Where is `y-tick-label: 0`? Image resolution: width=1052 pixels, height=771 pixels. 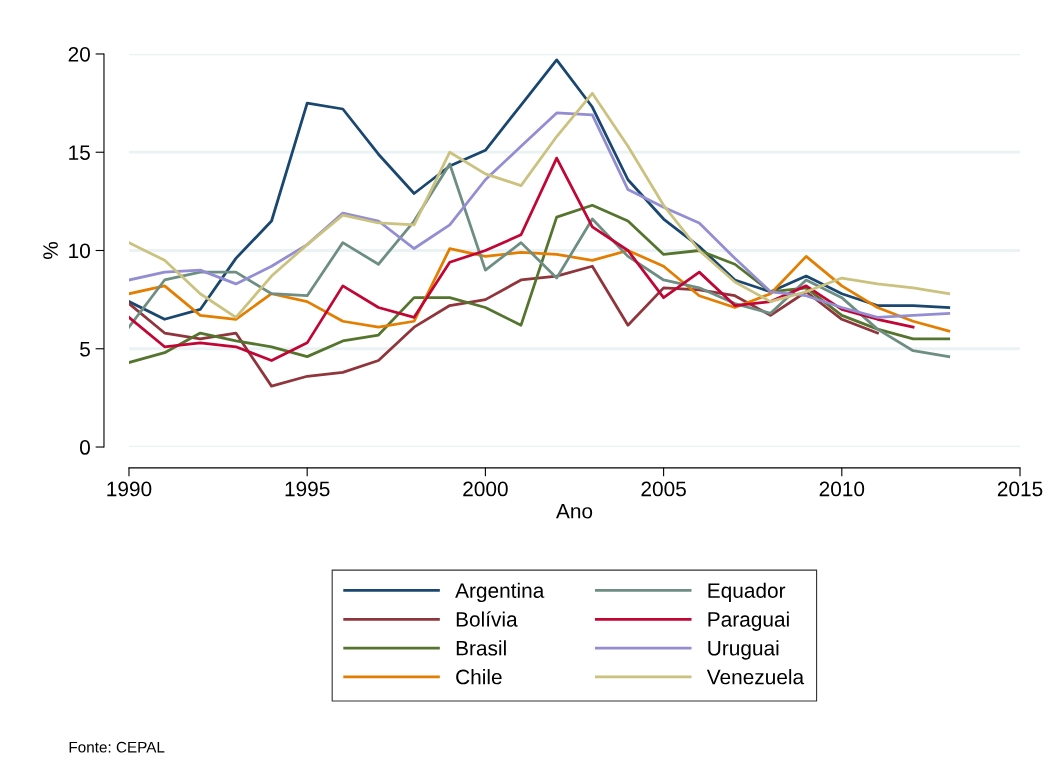 y-tick-label: 0 is located at coordinates (85, 447).